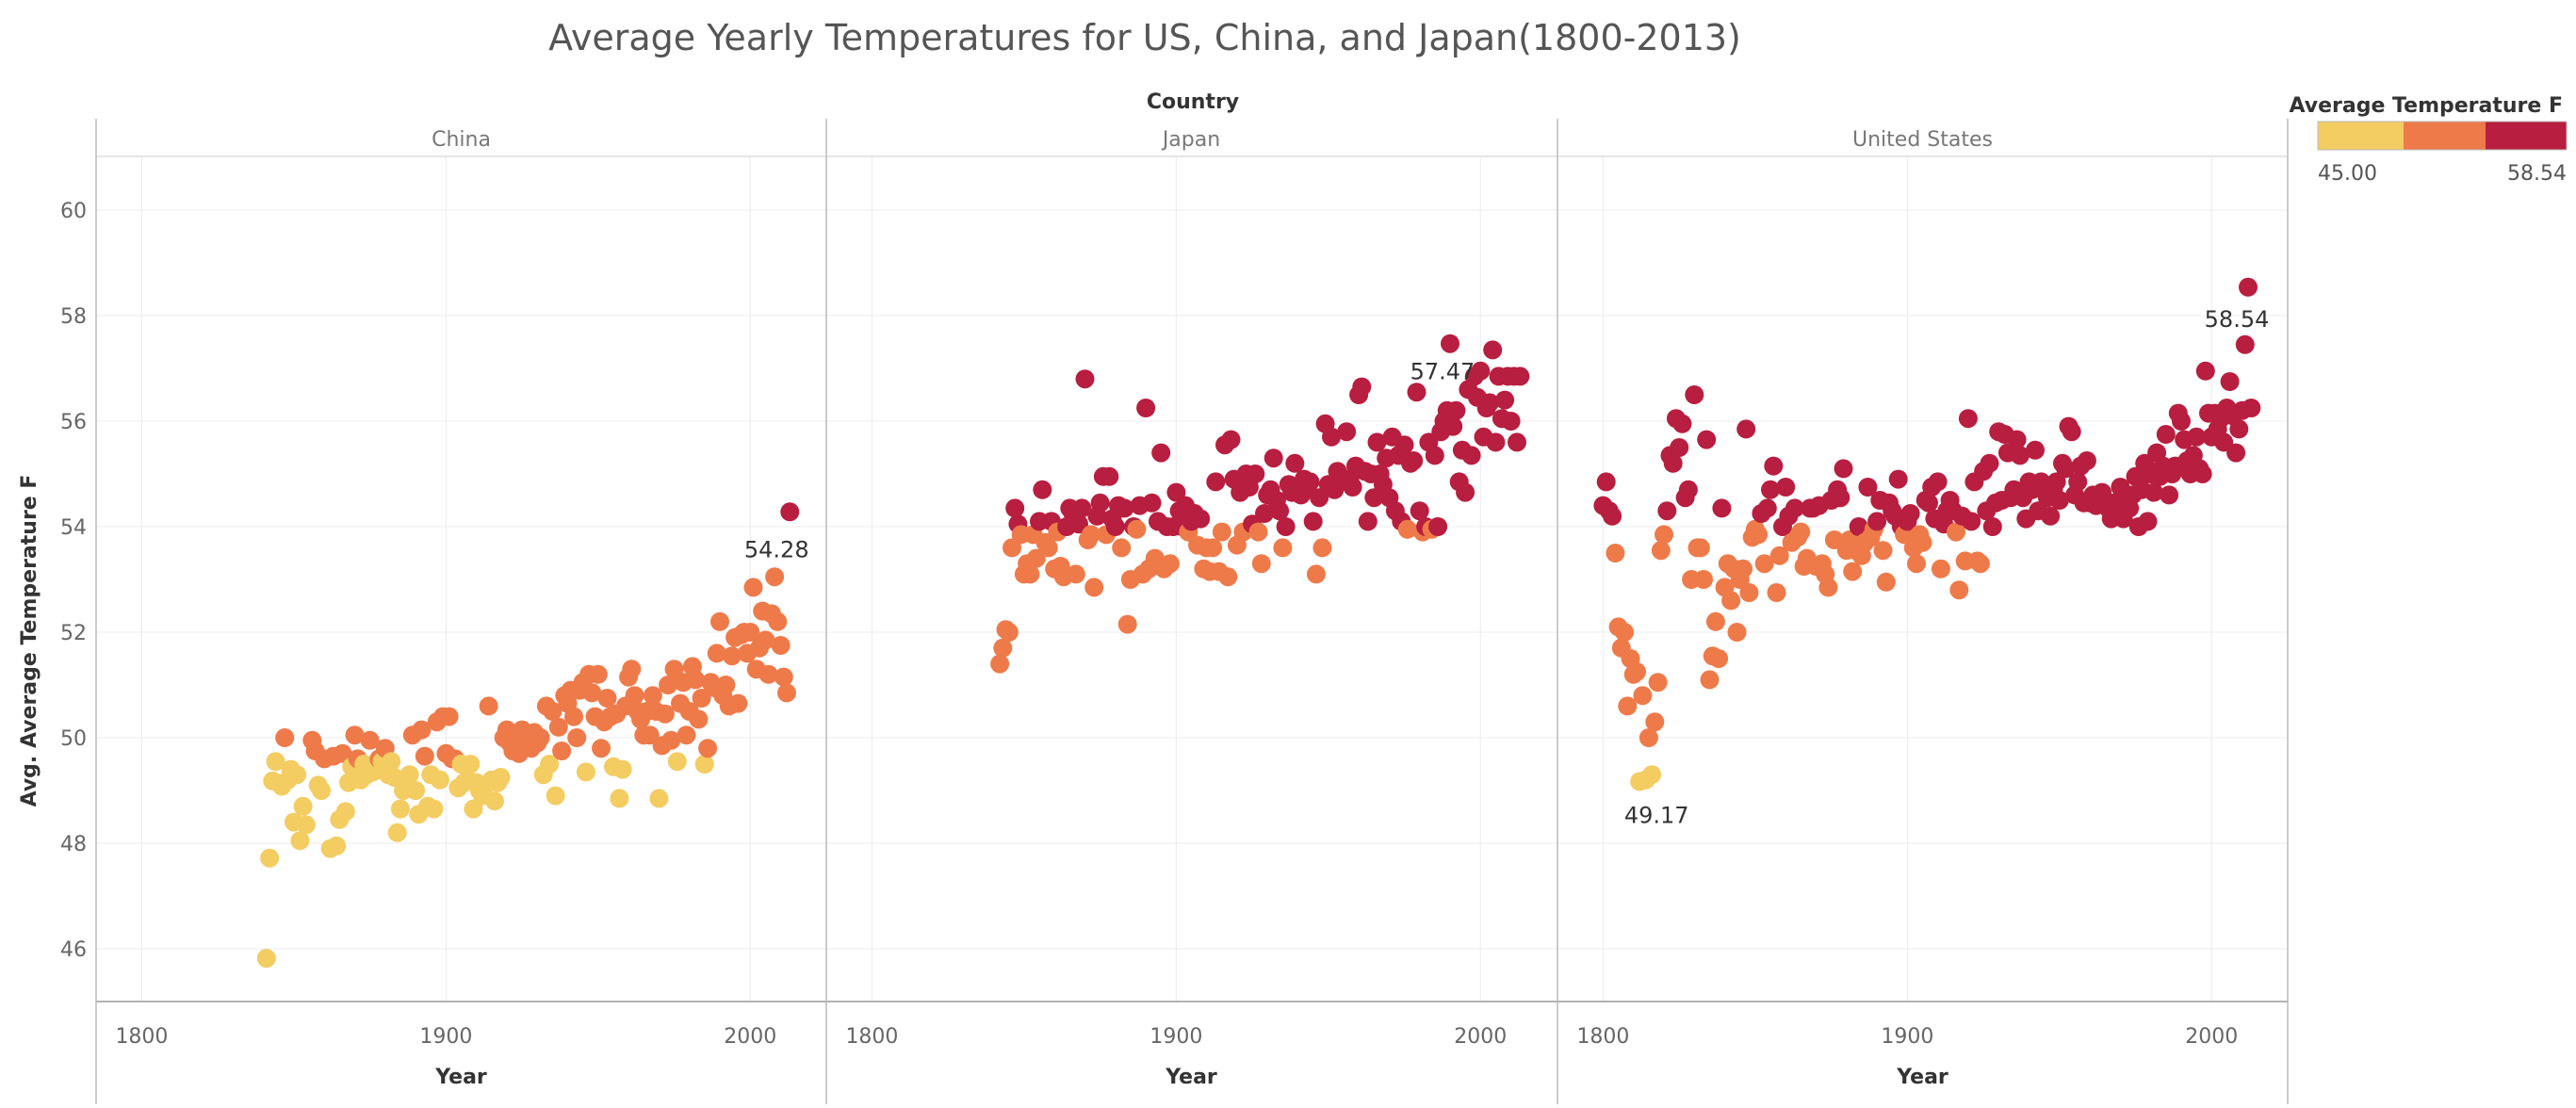  What do you see at coordinates (2445, 136) in the screenshot?
I see `legend-swatch-mid` at bounding box center [2445, 136].